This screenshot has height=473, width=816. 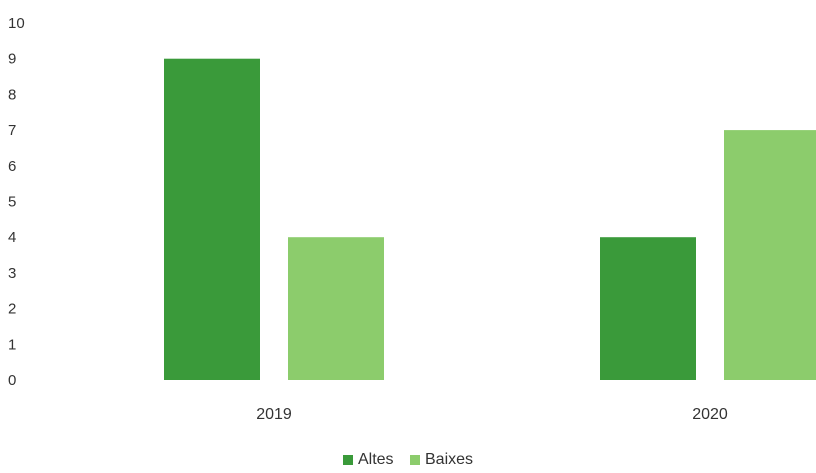 I want to click on legend-label-baixes: Baixes, so click(x=449, y=459).